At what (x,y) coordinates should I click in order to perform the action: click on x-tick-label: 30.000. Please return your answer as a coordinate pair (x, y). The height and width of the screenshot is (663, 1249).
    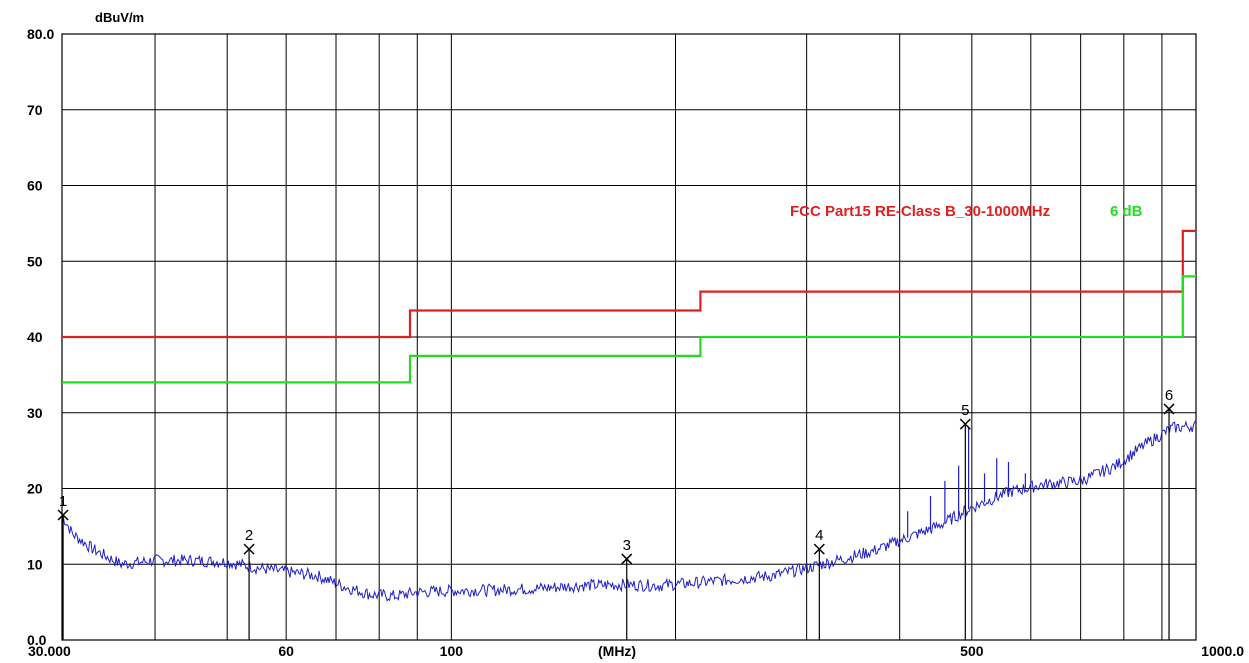
    Looking at the image, I should click on (49, 651).